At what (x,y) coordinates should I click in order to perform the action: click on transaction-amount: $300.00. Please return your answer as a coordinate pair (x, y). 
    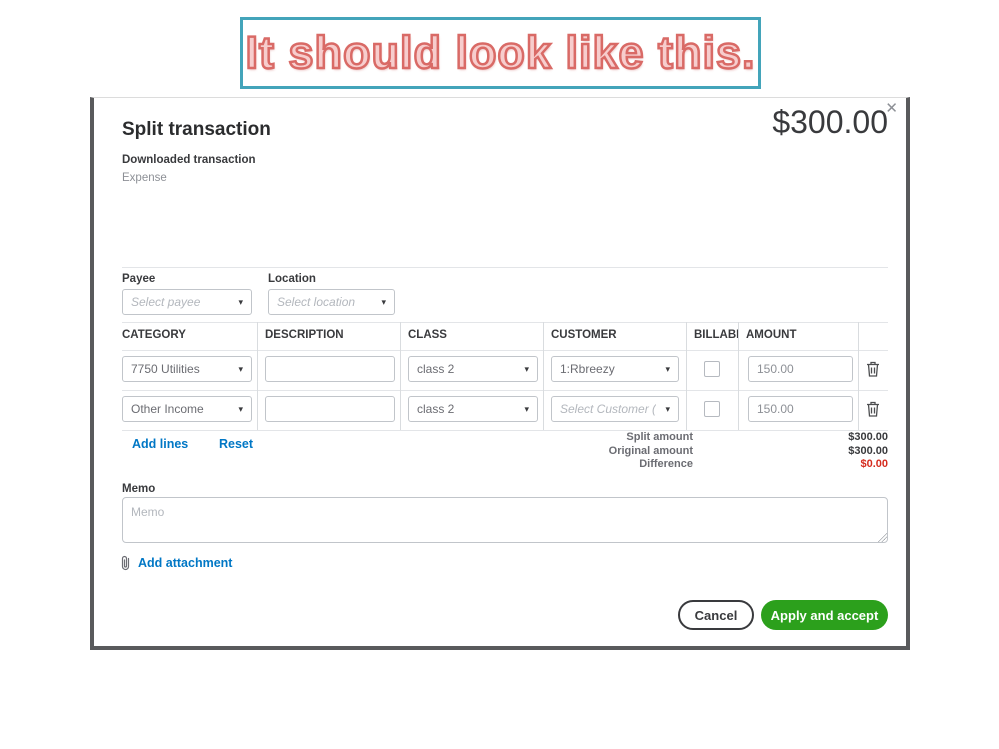
    Looking at the image, I should click on (830, 122).